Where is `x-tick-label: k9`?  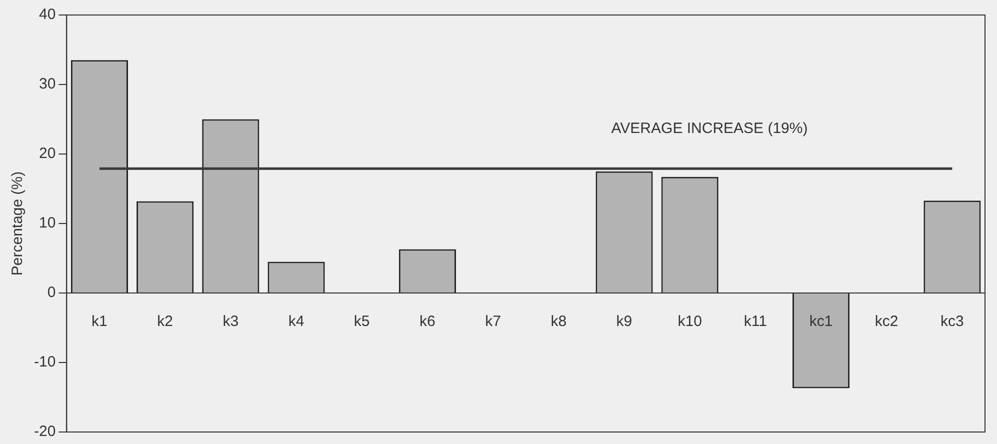
x-tick-label: k9 is located at coordinates (624, 321).